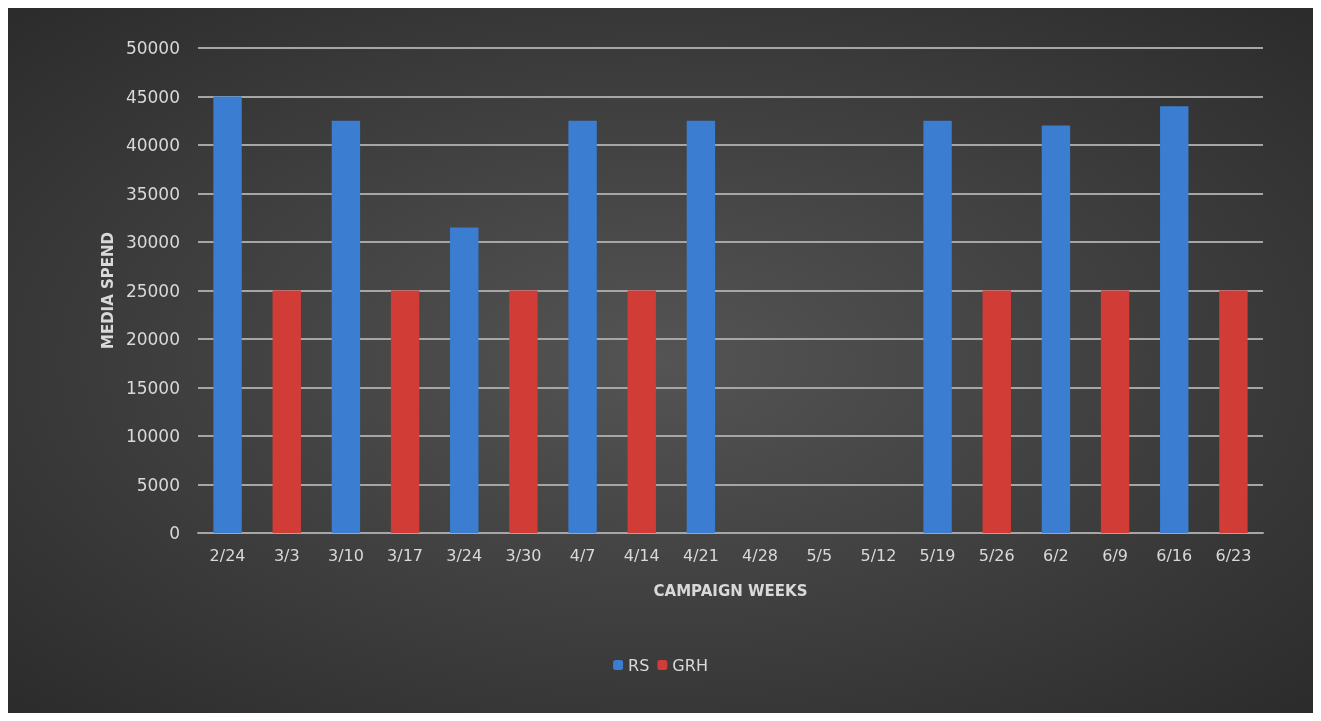 The width and height of the screenshot is (1321, 721). I want to click on x-tick-label: 4/21, so click(700, 555).